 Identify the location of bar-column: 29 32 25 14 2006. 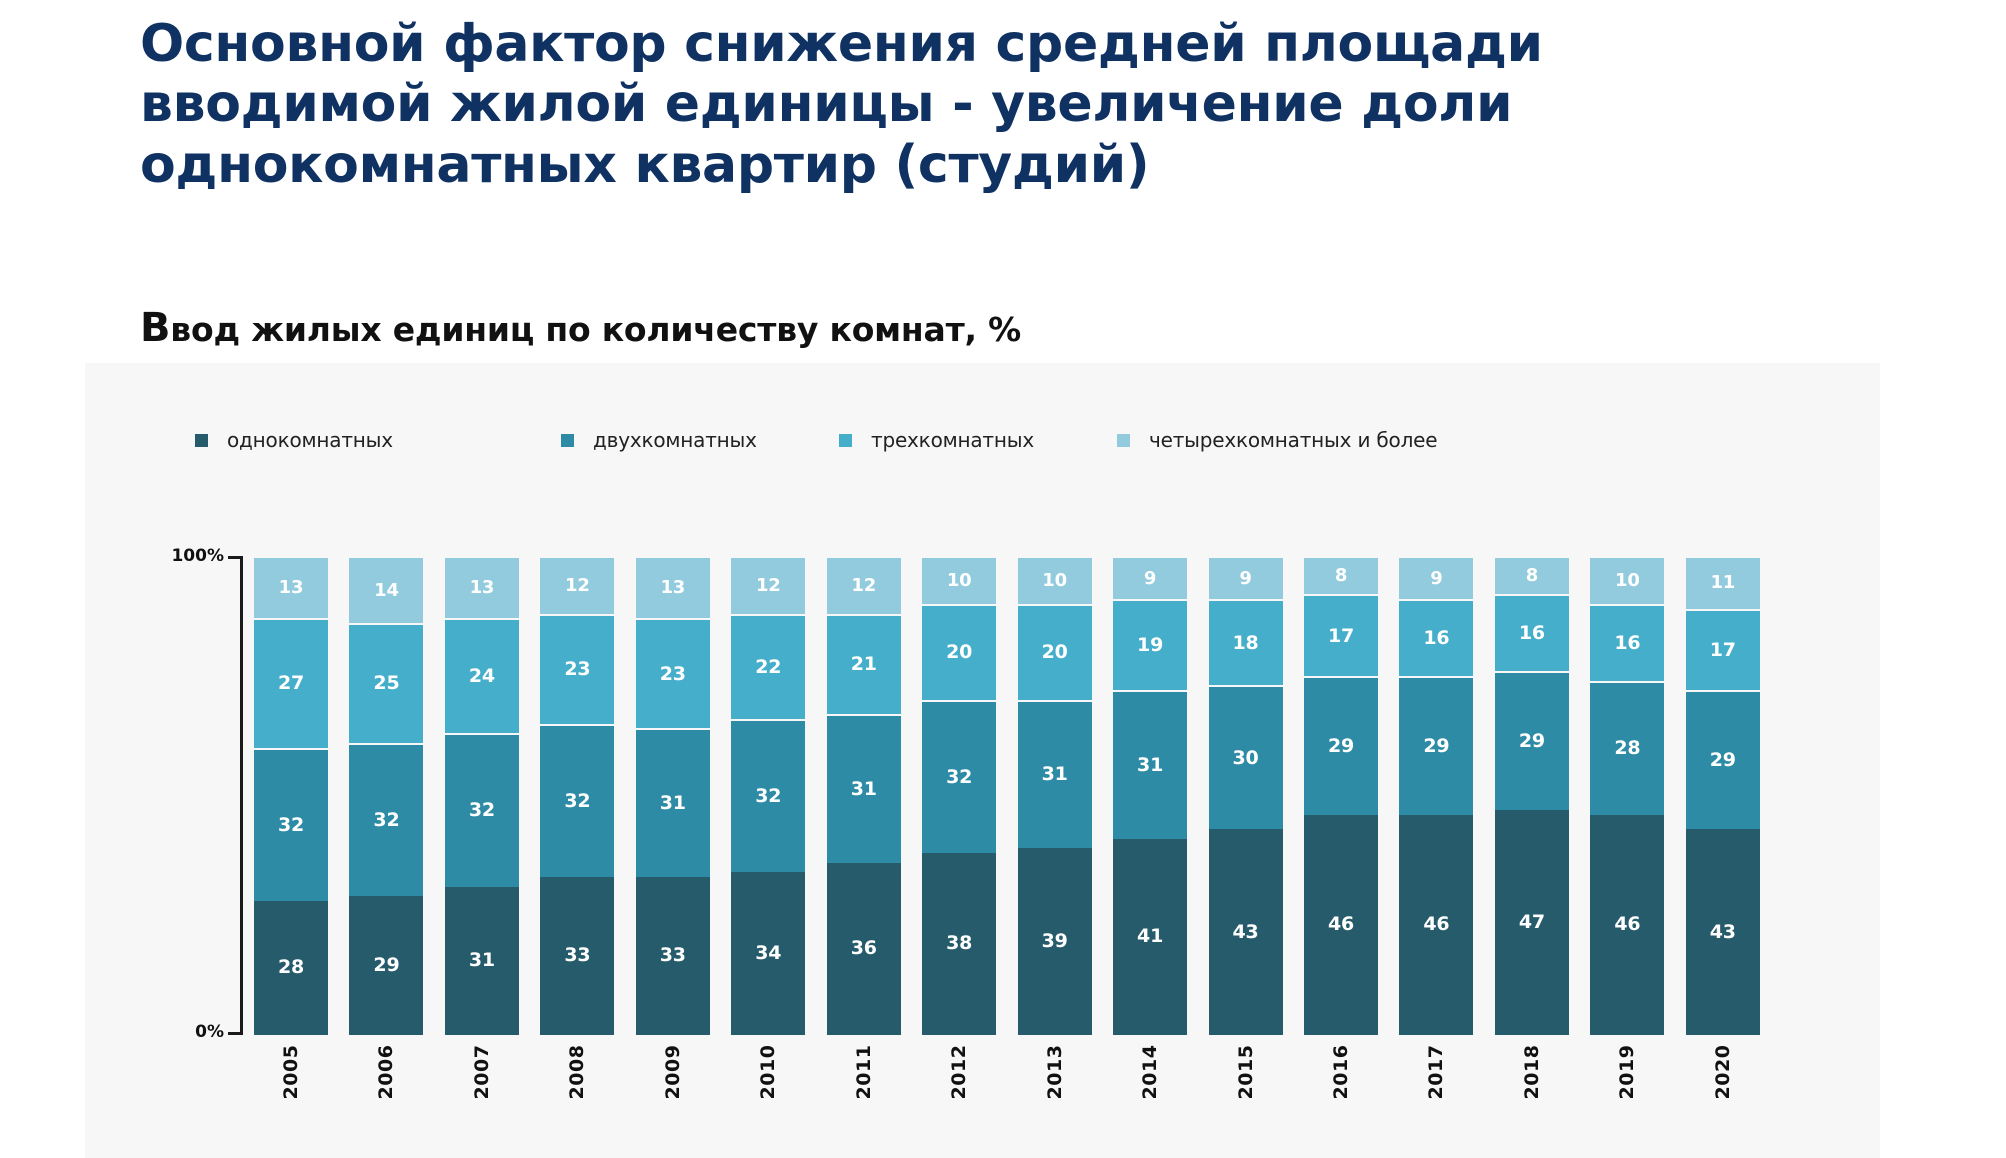
(386, 827).